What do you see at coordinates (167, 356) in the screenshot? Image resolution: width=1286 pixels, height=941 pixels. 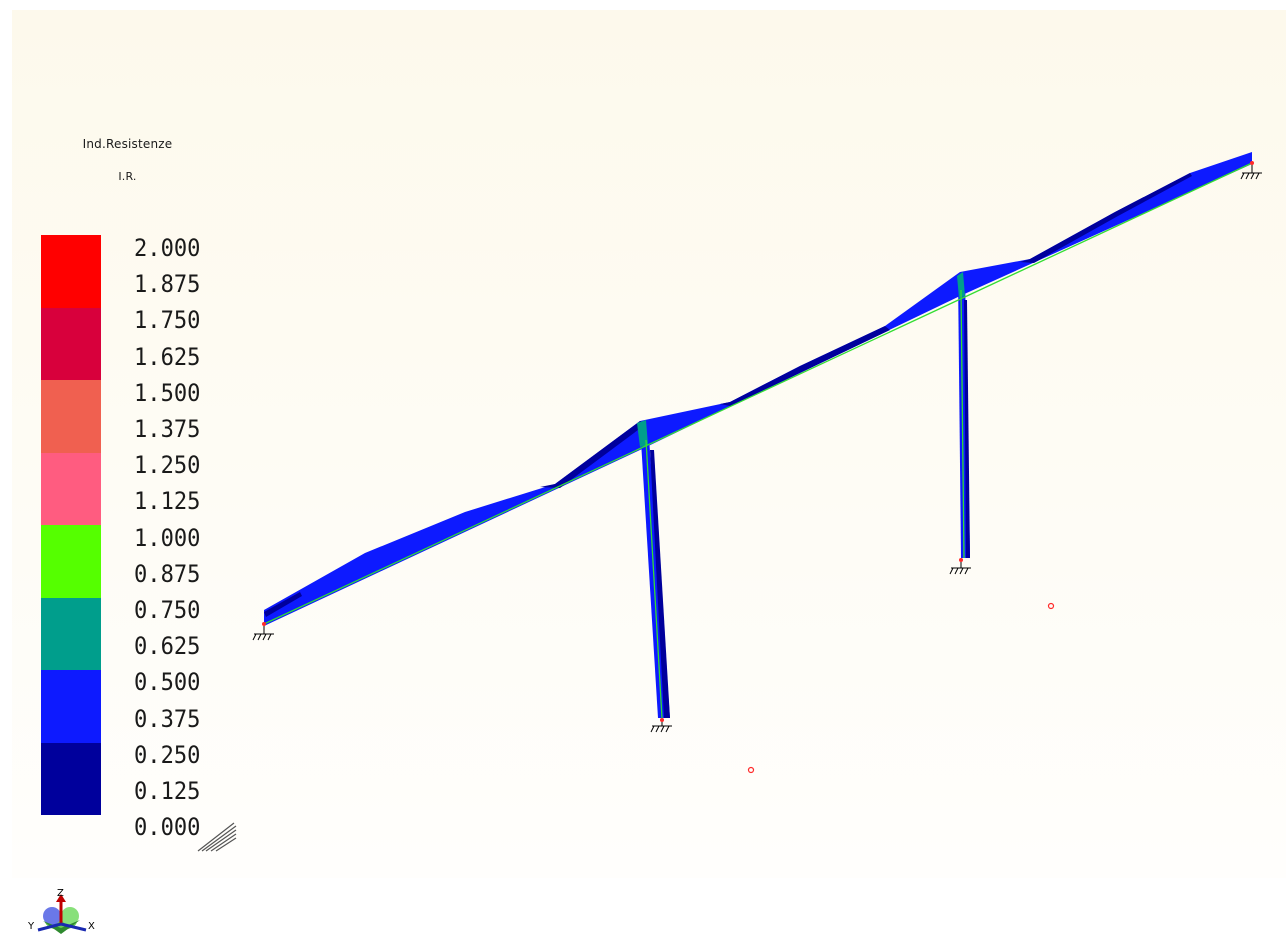 I see `legend-label: 1.625` at bounding box center [167, 356].